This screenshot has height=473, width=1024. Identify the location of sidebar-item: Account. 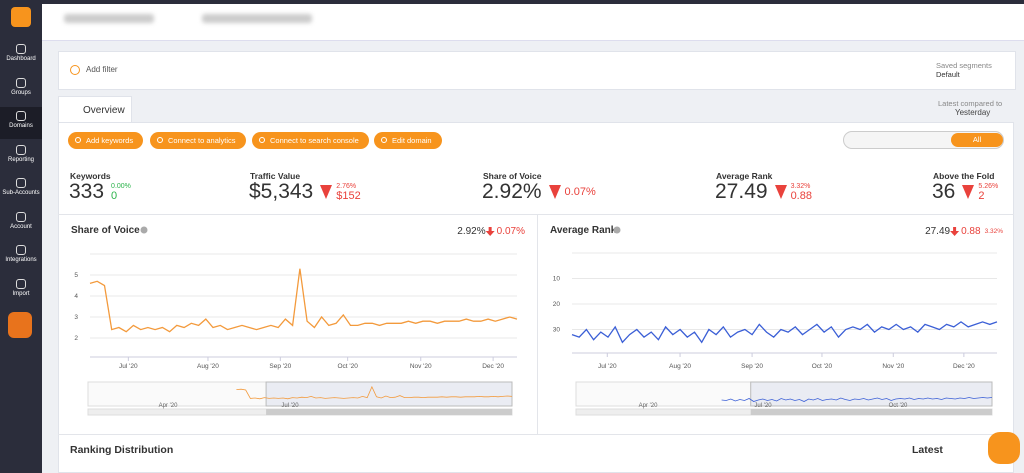
(21, 224).